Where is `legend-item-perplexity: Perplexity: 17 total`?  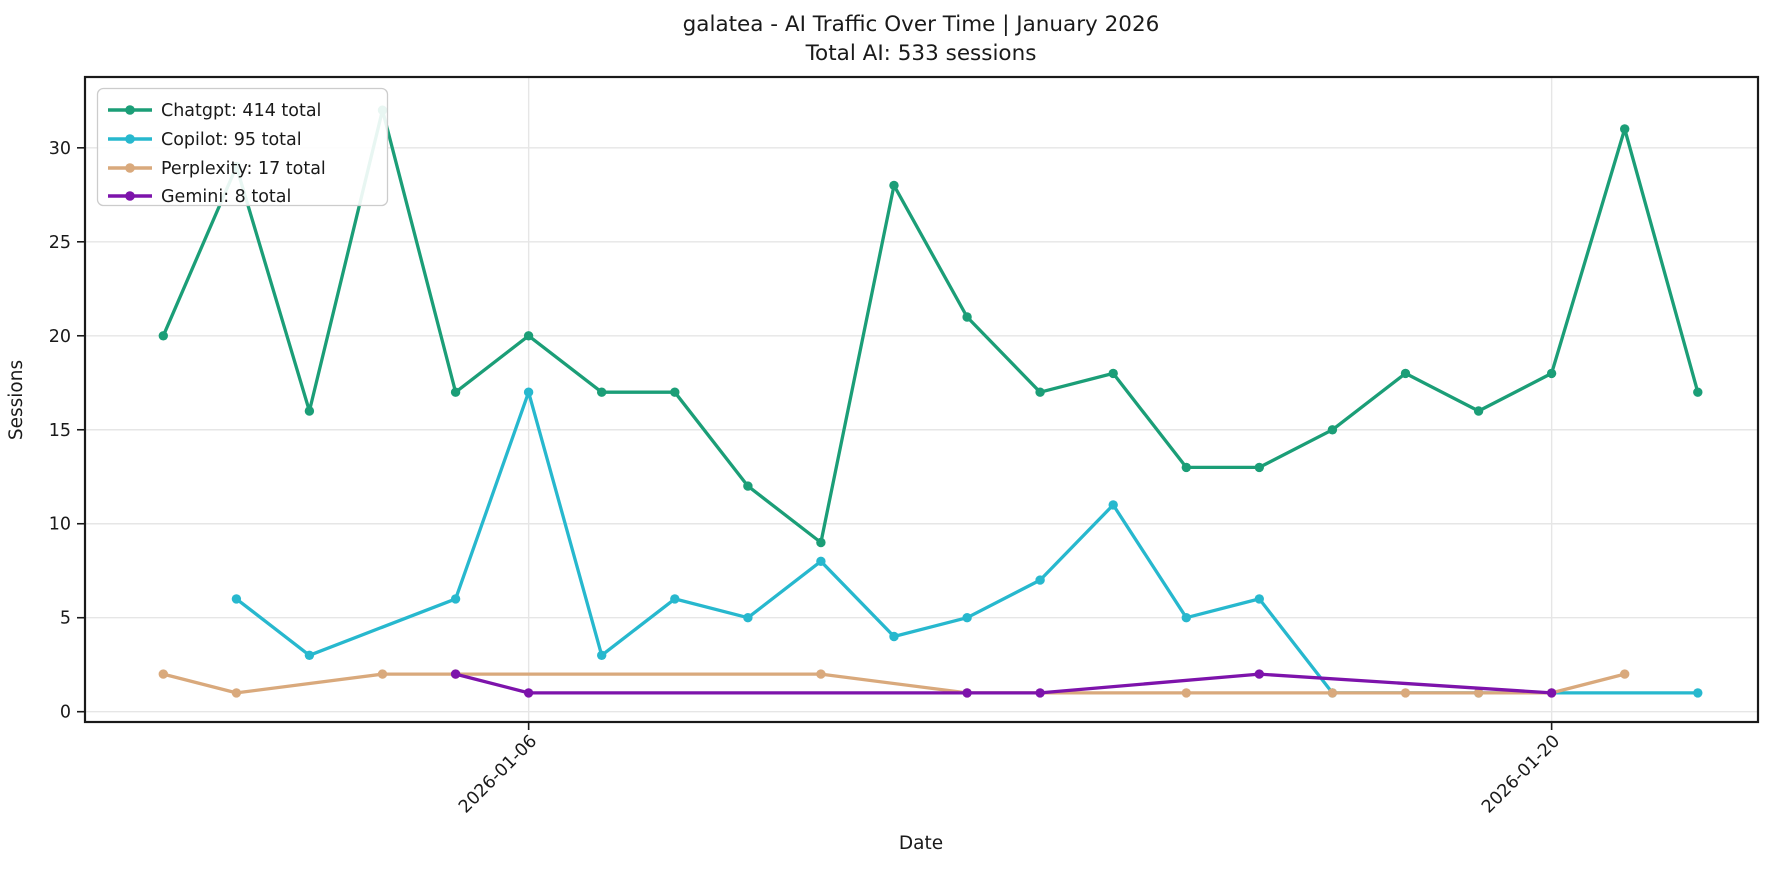 legend-item-perplexity: Perplexity: 17 total is located at coordinates (217, 169).